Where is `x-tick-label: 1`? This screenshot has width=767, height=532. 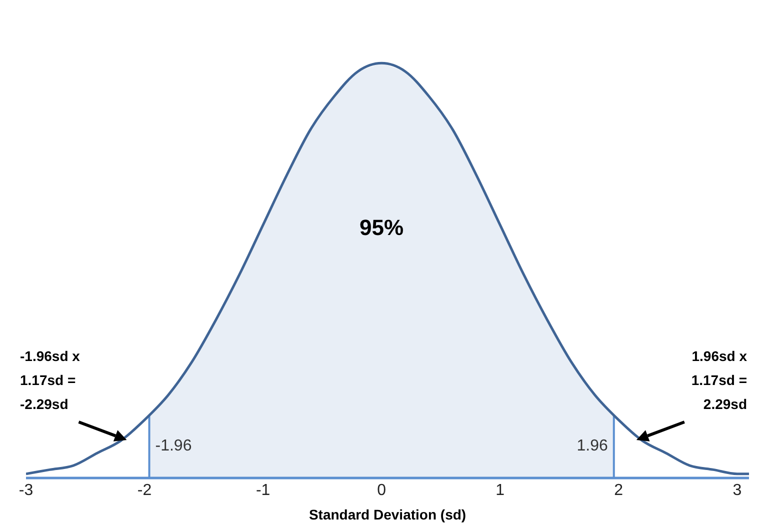 x-tick-label: 1 is located at coordinates (500, 491).